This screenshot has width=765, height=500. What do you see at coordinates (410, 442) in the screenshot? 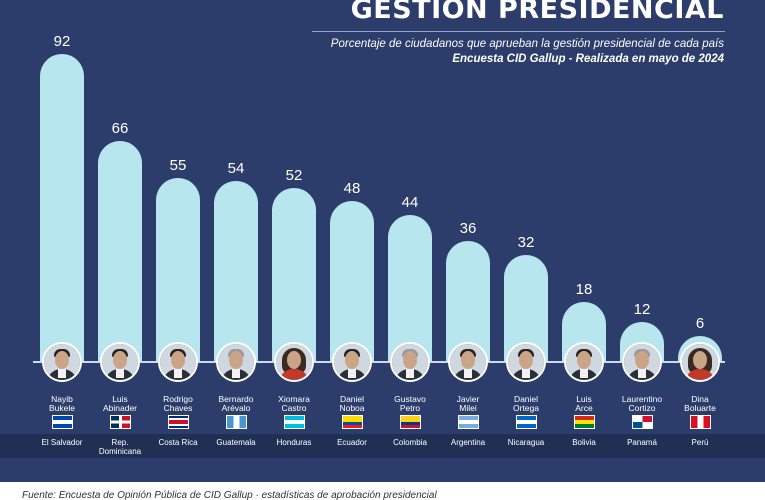
I see `country-label-6: Colombia` at bounding box center [410, 442].